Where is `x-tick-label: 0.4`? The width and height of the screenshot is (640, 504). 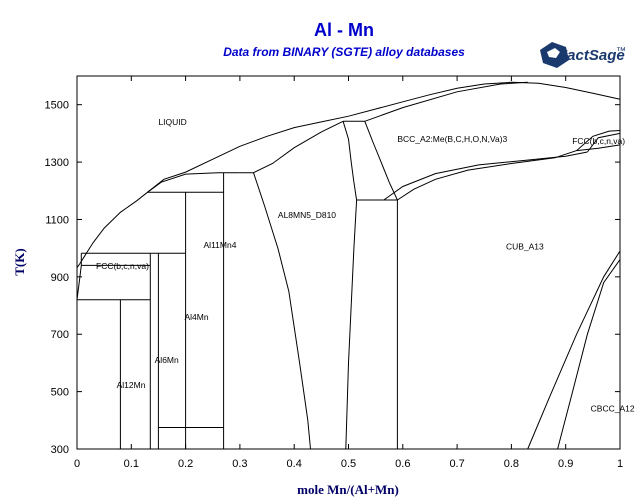
x-tick-label: 0.4 is located at coordinates (294, 464).